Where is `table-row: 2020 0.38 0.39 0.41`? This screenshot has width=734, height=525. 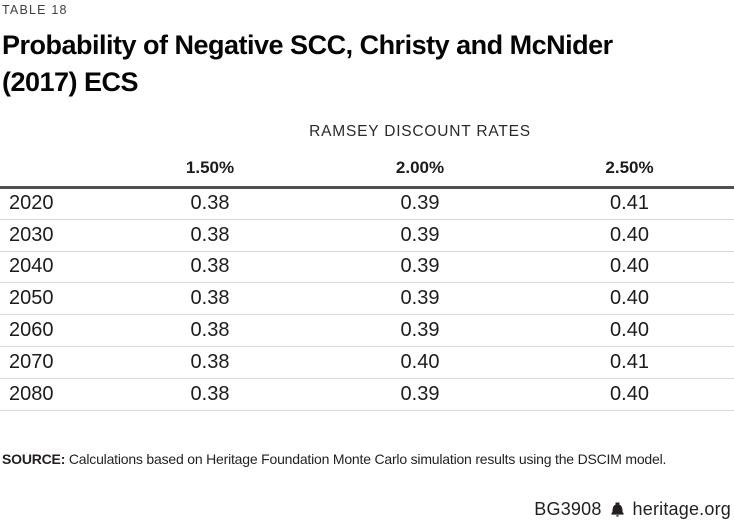 table-row: 2020 0.38 0.39 0.41 is located at coordinates (367, 203).